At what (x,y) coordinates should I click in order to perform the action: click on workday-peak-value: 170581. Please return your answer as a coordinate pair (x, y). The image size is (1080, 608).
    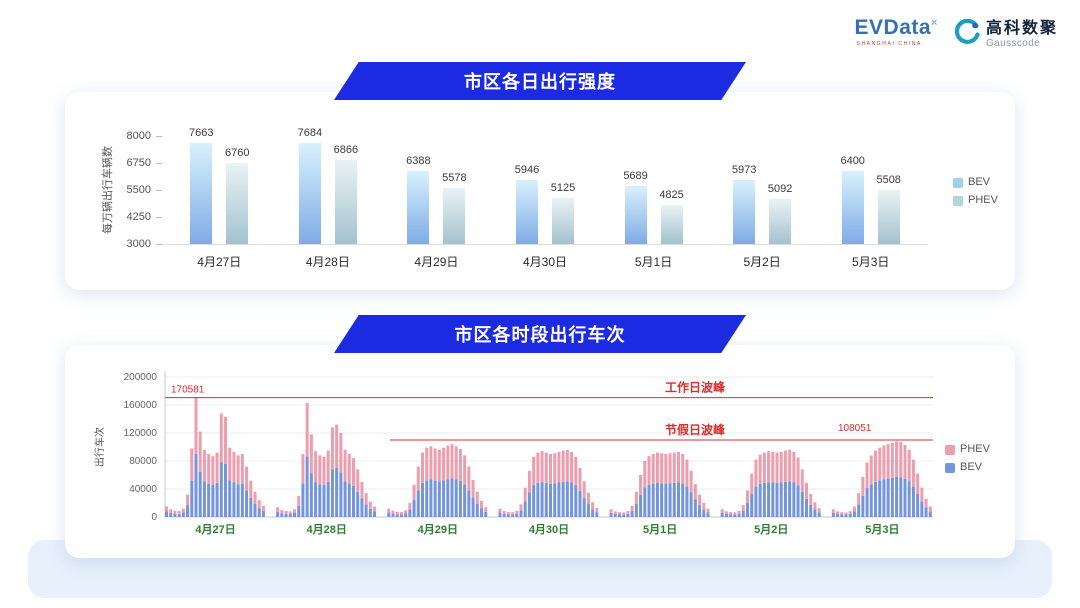
    Looking at the image, I should click on (188, 390).